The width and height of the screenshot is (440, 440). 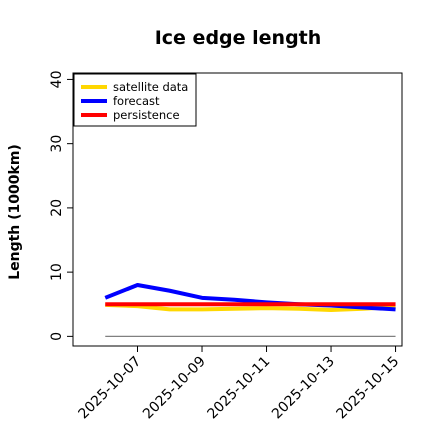 I want to click on x-tick-label: 2025-10-15, so click(x=368, y=388).